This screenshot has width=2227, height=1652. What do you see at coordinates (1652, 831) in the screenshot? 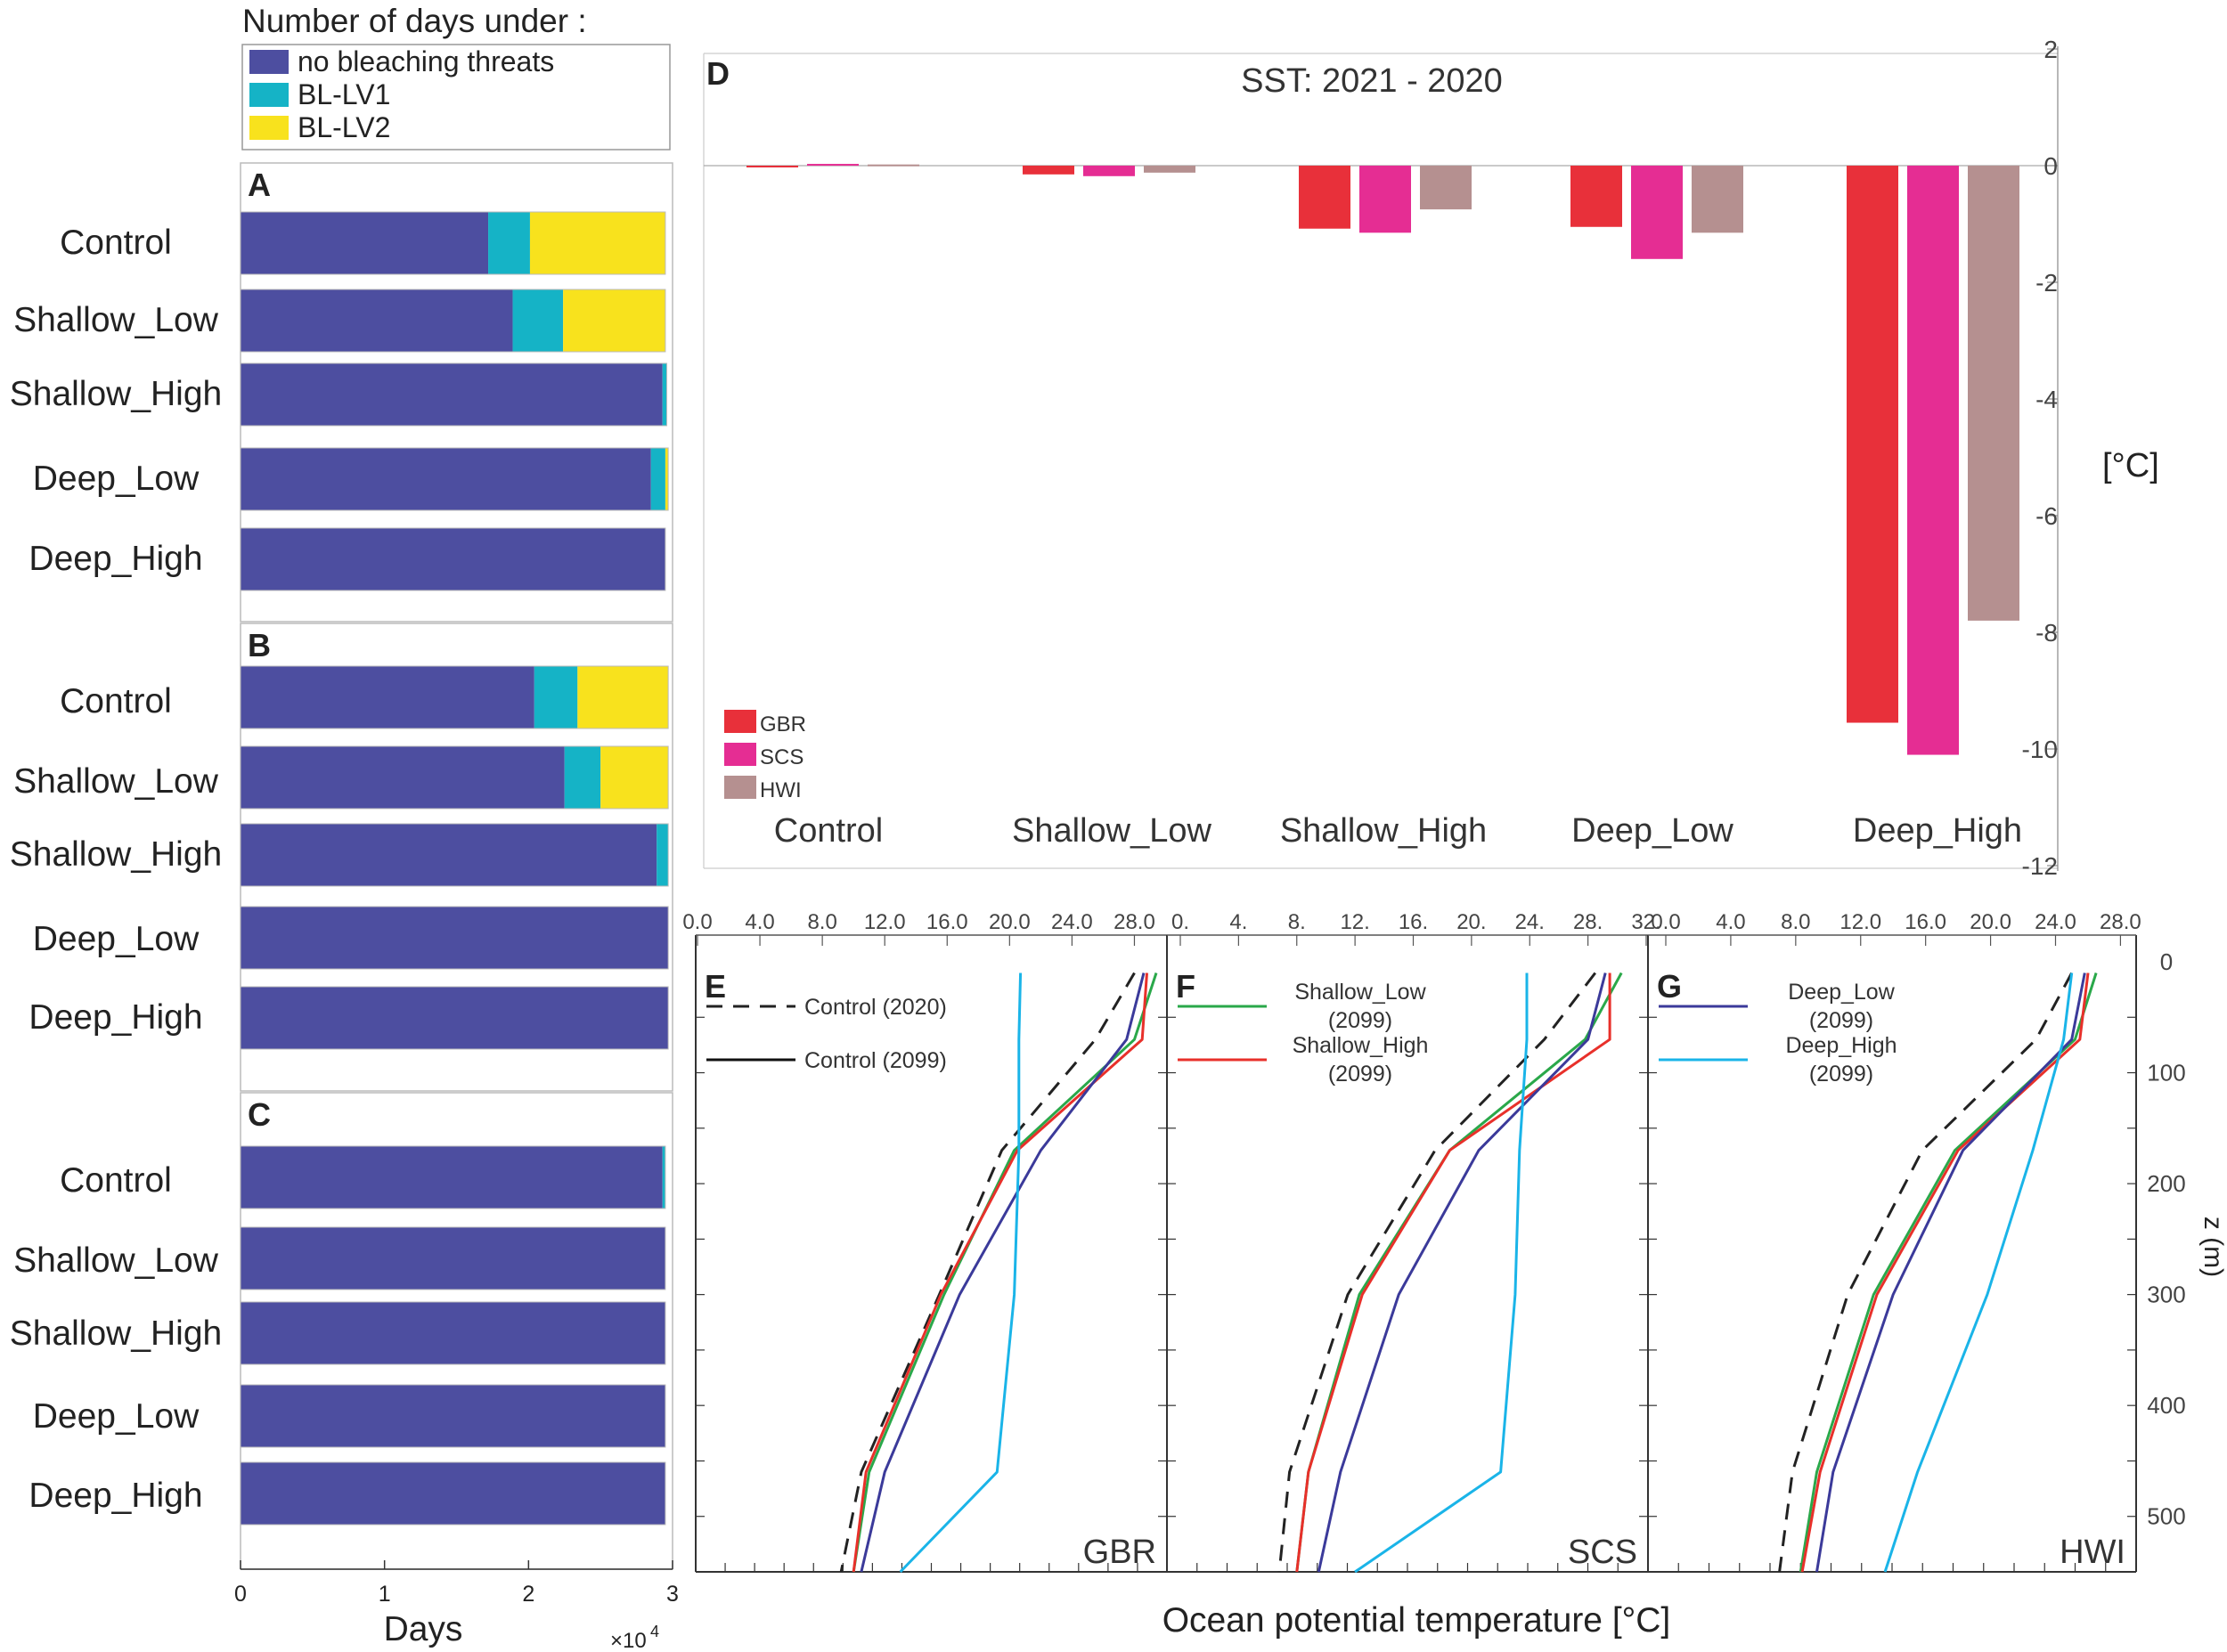
I see `category-label: Deep_Low` at bounding box center [1652, 831].